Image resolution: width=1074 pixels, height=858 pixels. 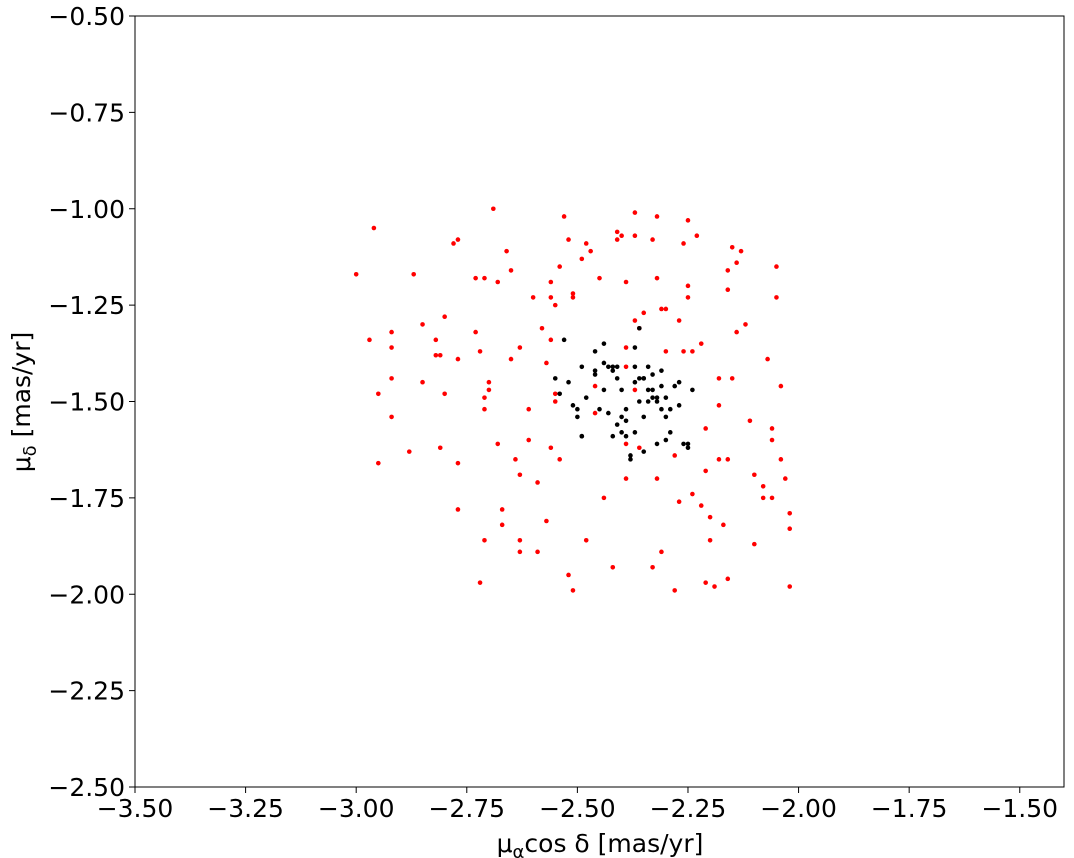 I want to click on x-tick-label: −2.75, so click(x=466, y=808).